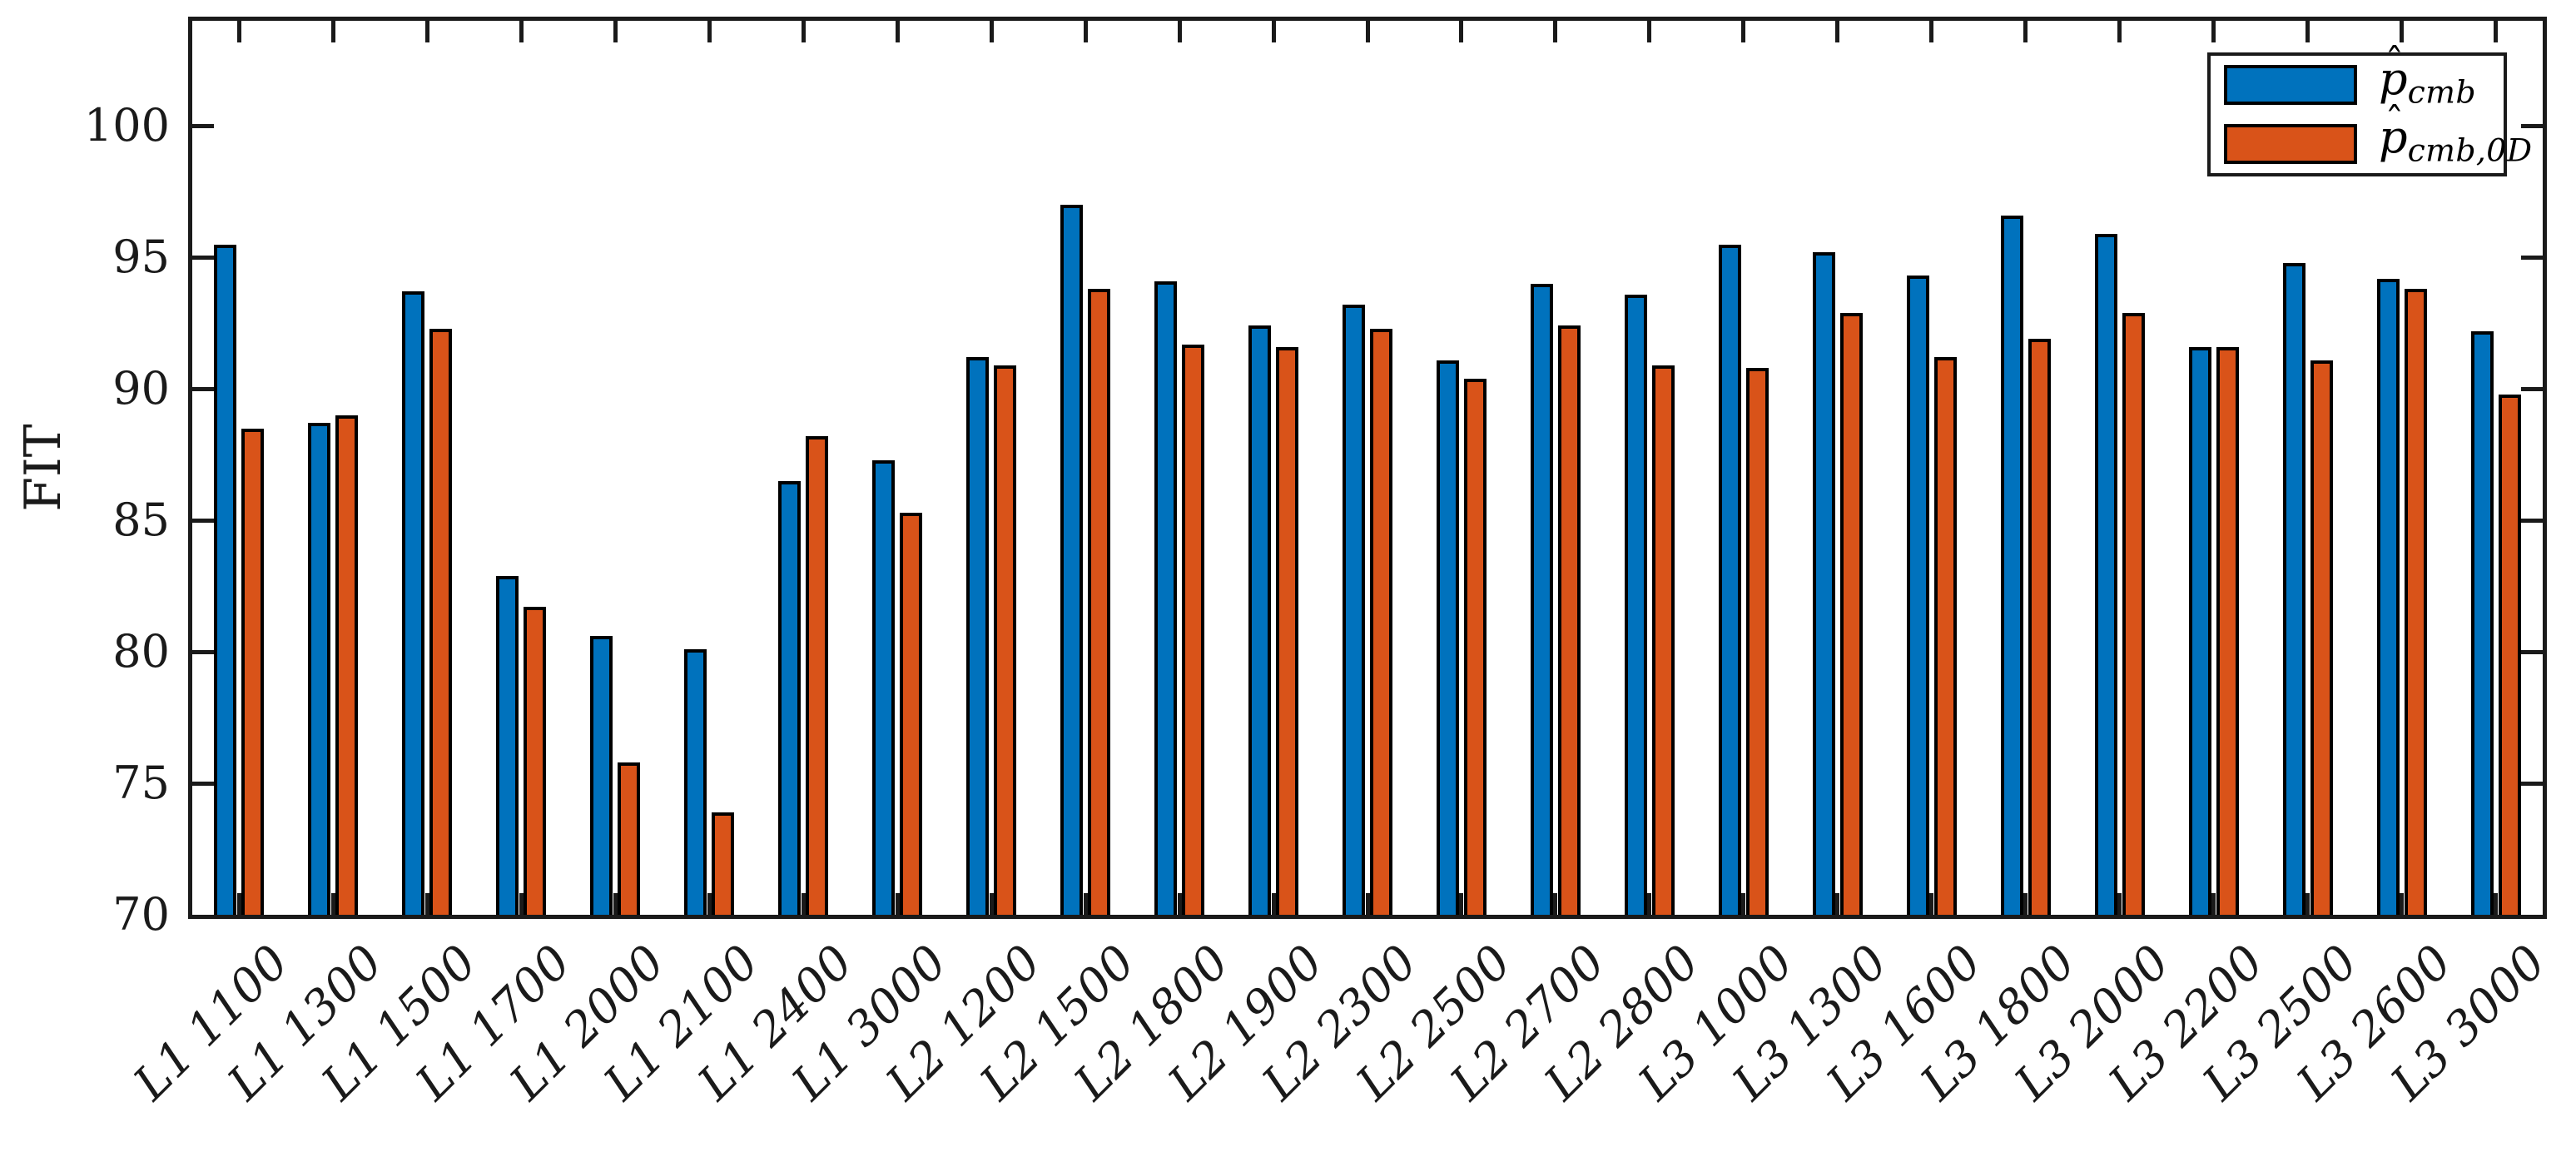 Image resolution: width=2576 pixels, height=1152 pixels. I want to click on legend: p ˆ cmb p ˆ cmb,0D, so click(2369, 108).